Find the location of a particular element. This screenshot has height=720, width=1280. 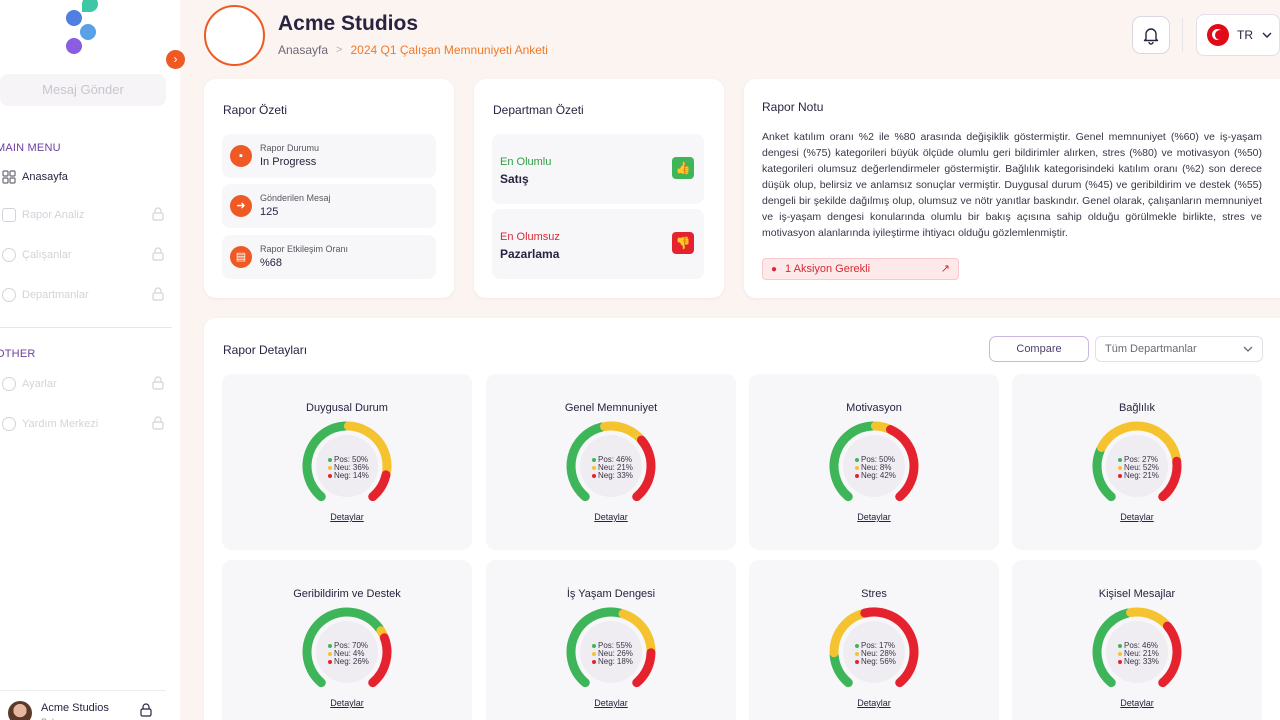

summary-value: %68 is located at coordinates (271, 263).